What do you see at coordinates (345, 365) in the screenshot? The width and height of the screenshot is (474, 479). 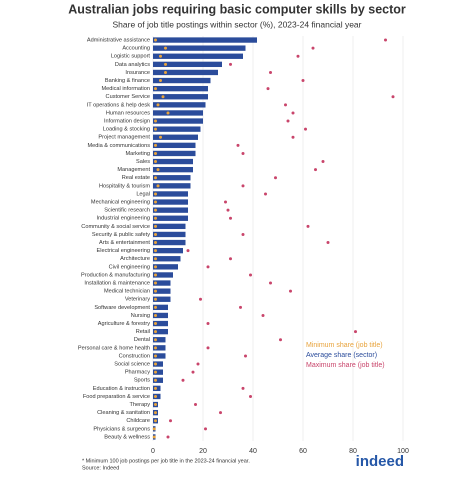 I see `legend-label: Maximum share (job title)` at bounding box center [345, 365].